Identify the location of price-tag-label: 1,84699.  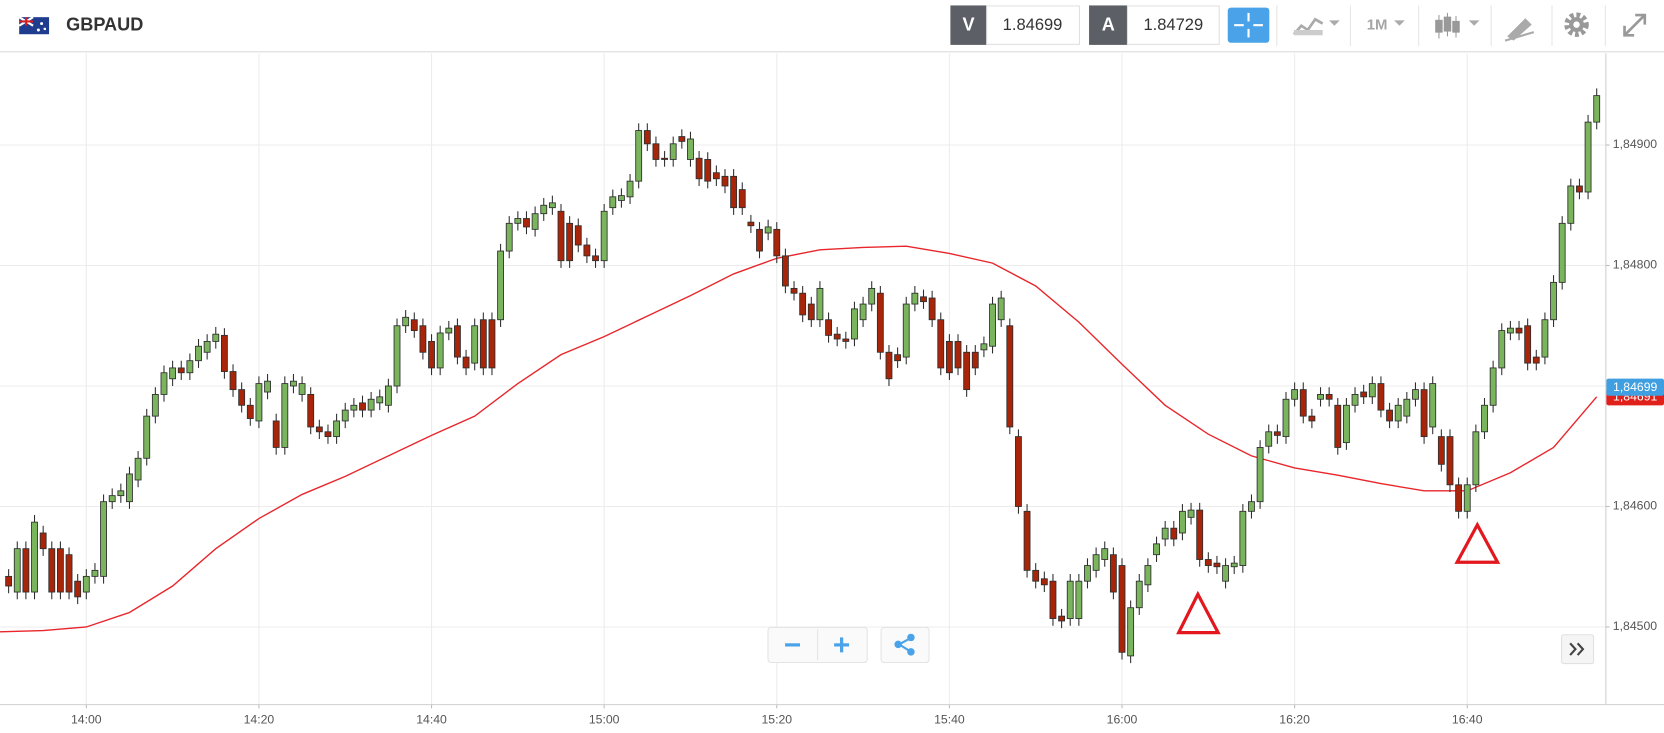
(1635, 387).